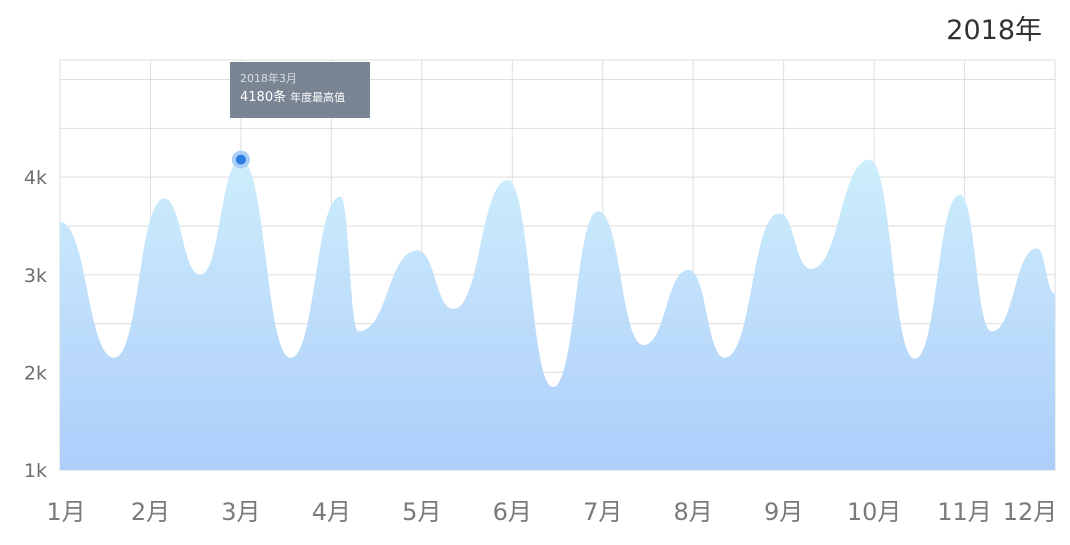 The width and height of the screenshot is (1070, 545). What do you see at coordinates (268, 78) in the screenshot?
I see `tooltip-date: 2018年3月` at bounding box center [268, 78].